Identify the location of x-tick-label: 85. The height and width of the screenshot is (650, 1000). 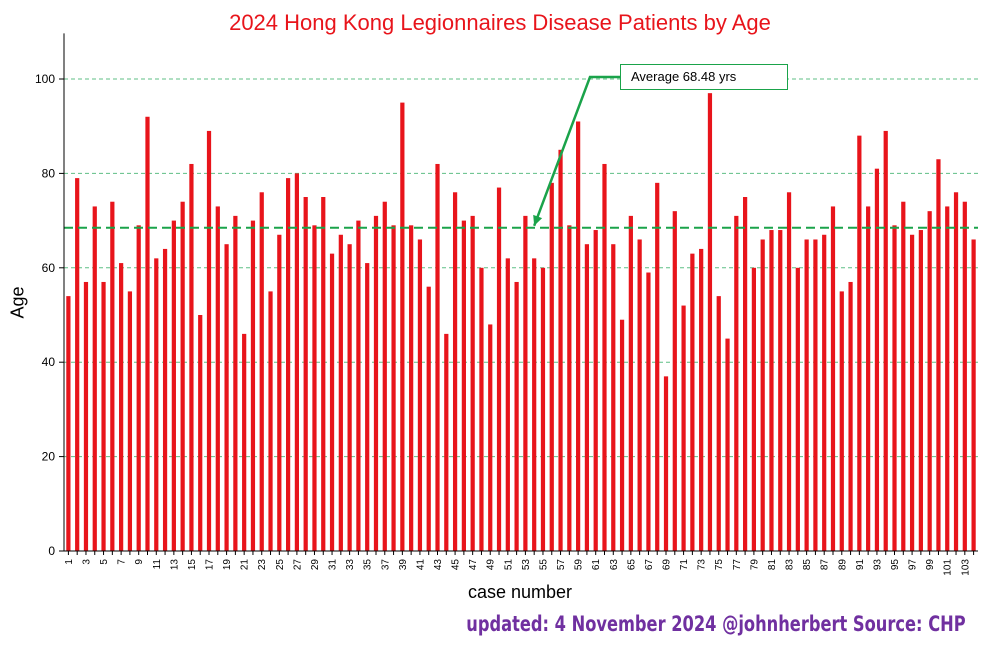
(807, 565).